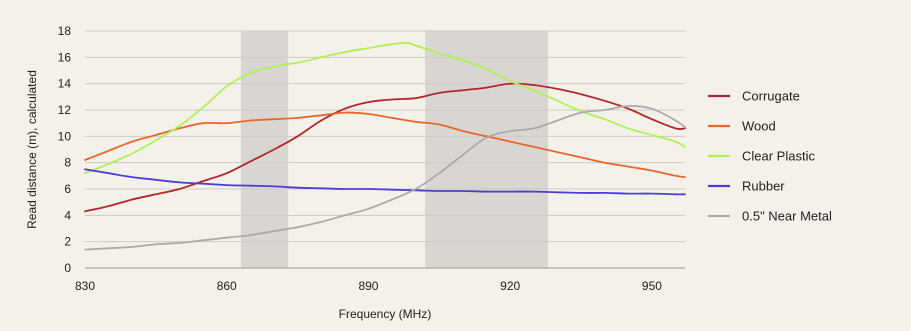 This screenshot has height=331, width=911. I want to click on y-tick-label: 6, so click(67, 189).